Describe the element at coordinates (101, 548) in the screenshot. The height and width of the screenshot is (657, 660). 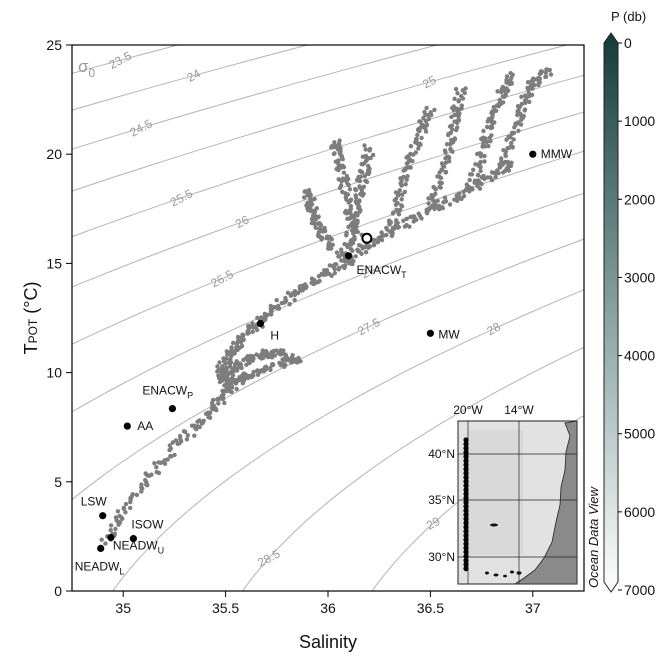
I see `water-mass-point` at that location.